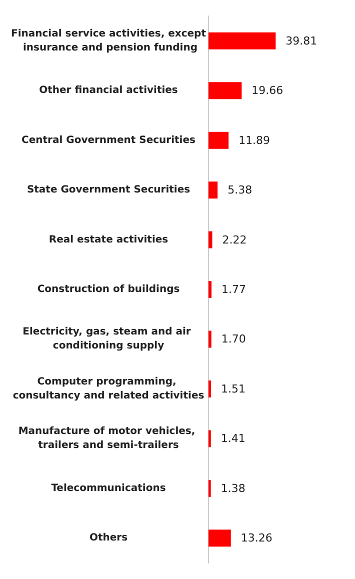 The image size is (355, 579). I want to click on data-label: 1.77, so click(233, 289).